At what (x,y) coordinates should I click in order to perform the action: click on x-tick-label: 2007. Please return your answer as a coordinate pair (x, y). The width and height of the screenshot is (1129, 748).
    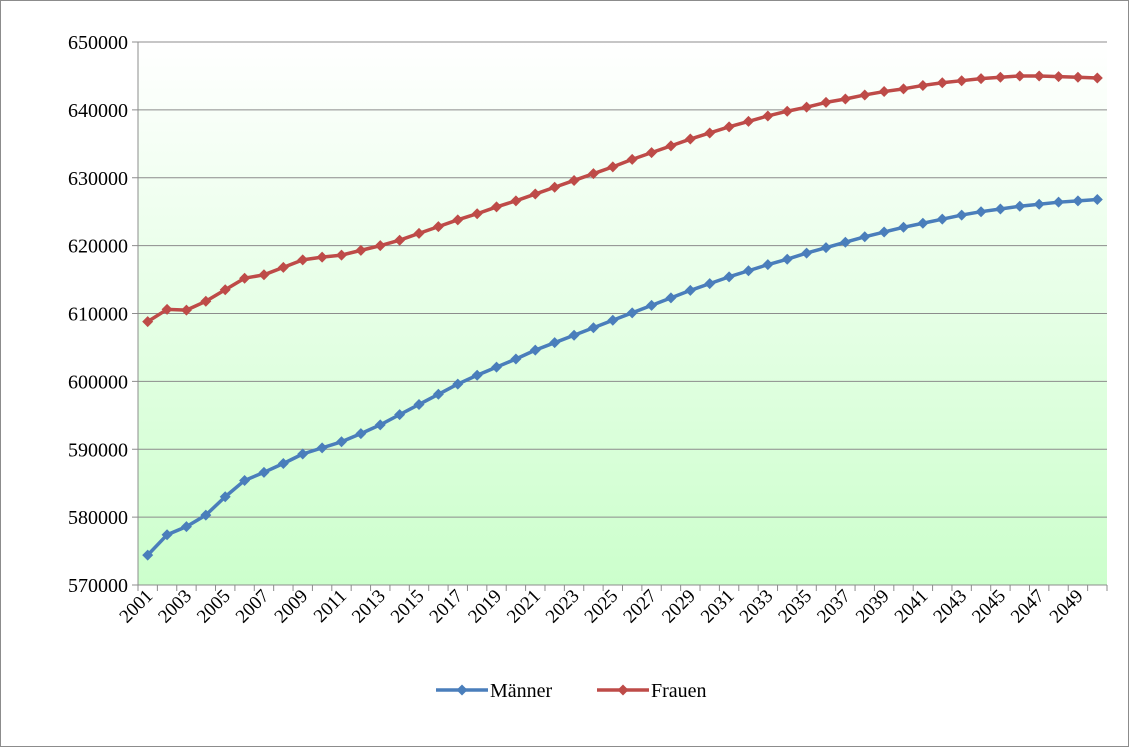
    Looking at the image, I should click on (253, 607).